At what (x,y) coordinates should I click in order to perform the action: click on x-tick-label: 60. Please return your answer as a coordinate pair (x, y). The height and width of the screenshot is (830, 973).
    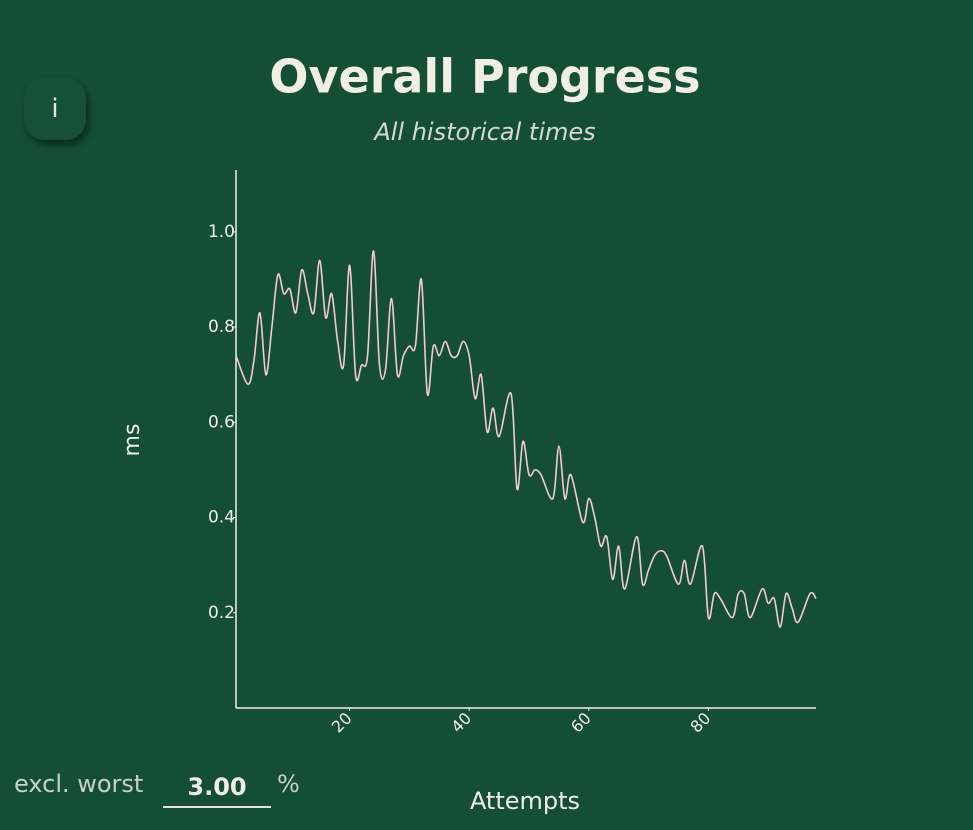
    Looking at the image, I should click on (581, 723).